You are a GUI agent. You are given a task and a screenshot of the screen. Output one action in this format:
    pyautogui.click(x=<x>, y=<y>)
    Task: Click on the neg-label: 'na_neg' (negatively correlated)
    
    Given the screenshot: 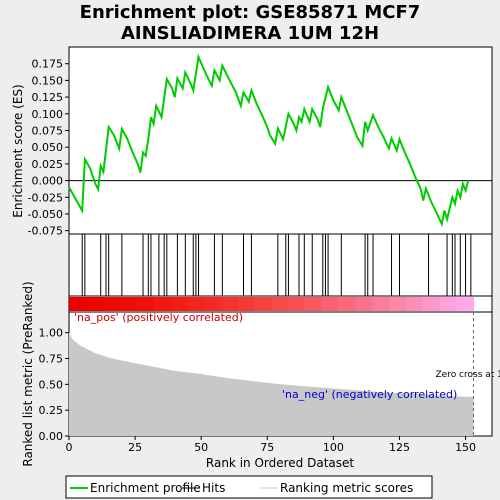 What is the action you would take?
    pyautogui.click(x=369, y=394)
    